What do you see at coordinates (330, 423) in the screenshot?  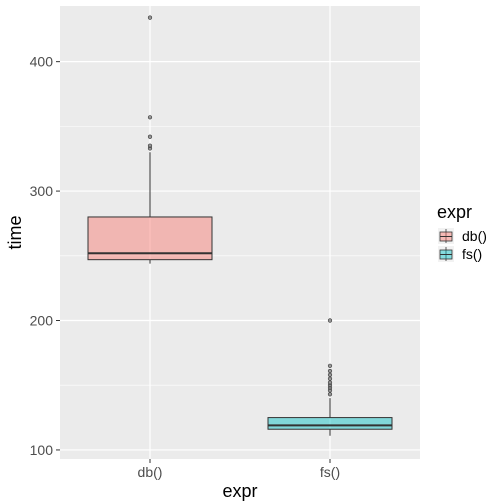 I see `box-iqr` at bounding box center [330, 423].